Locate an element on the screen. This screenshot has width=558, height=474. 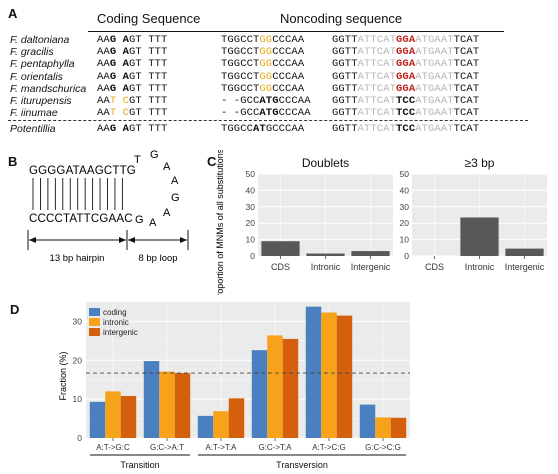
header-rule is located at coordinates (296, 31).